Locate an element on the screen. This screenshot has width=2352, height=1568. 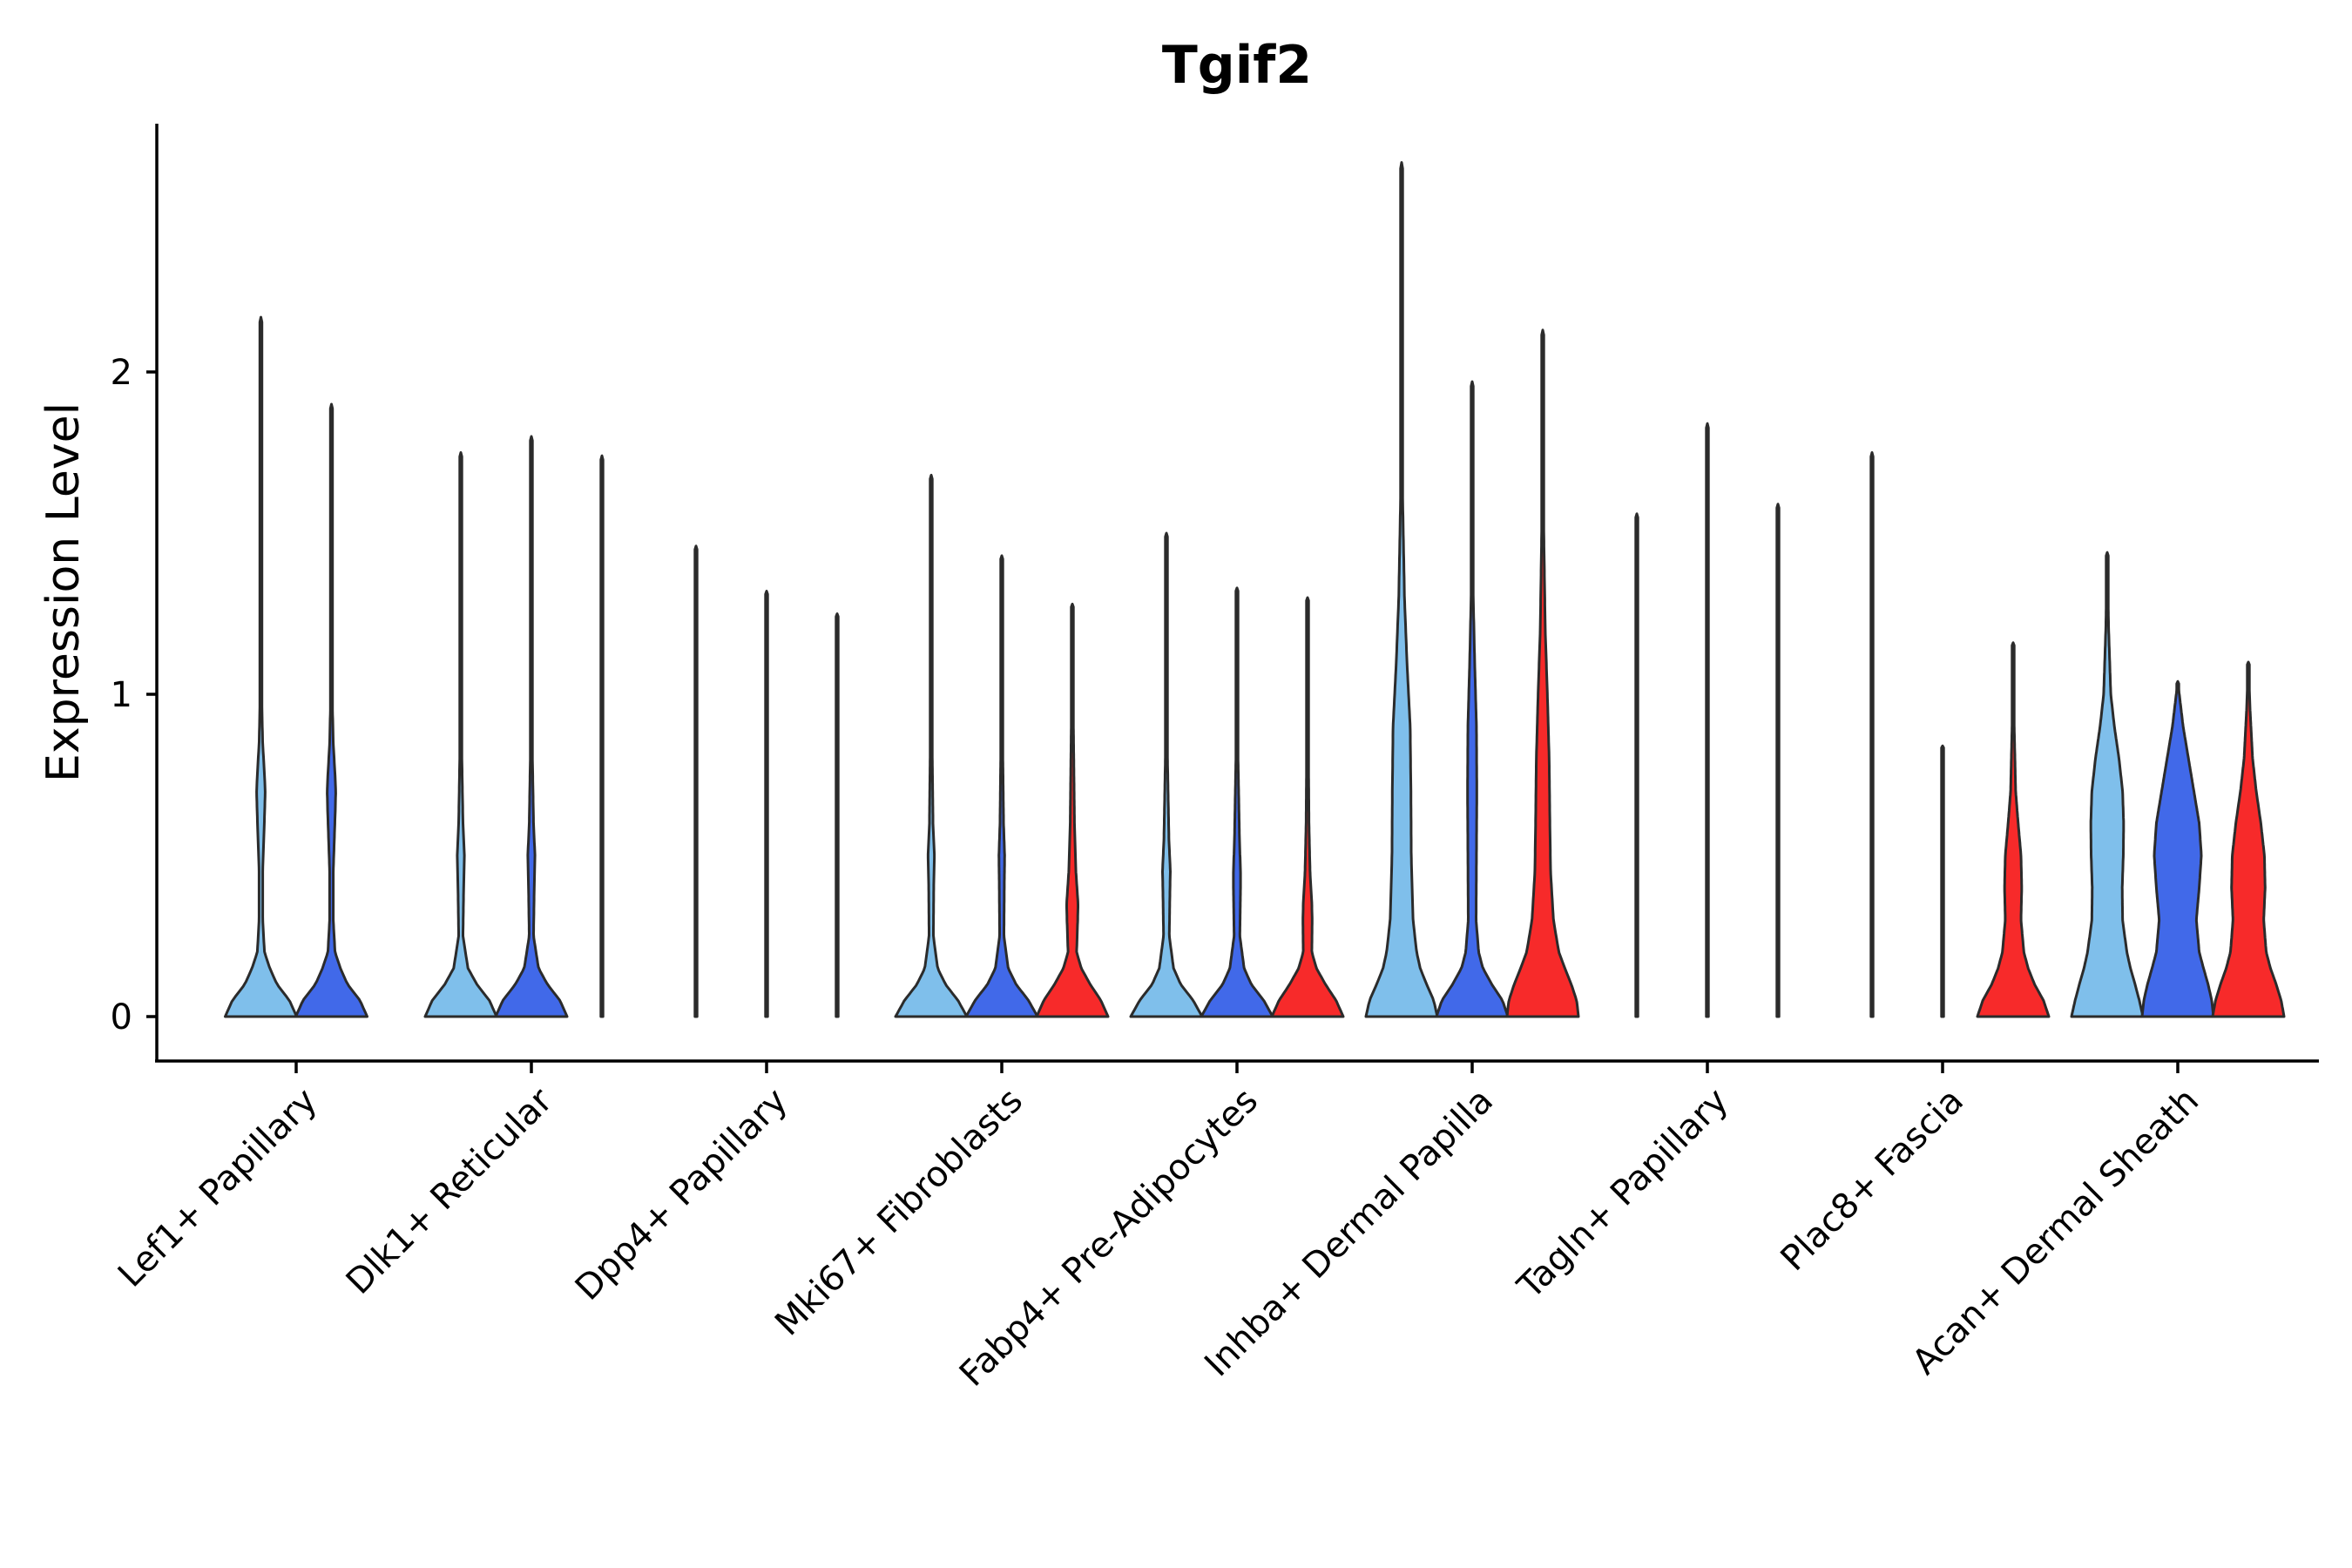
violin-dpp4-papillary-light-blue is located at coordinates (696, 781).